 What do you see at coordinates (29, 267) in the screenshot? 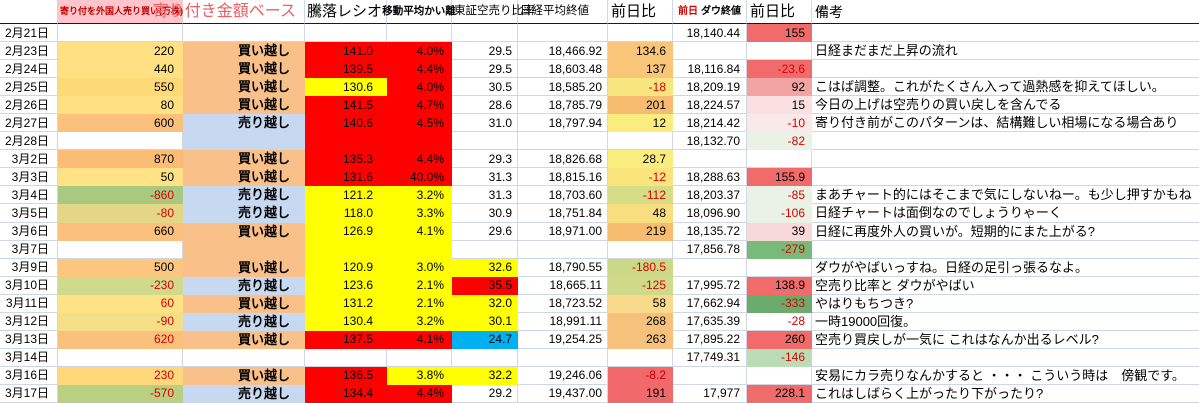
I see `date-cell: 3月9日` at bounding box center [29, 267].